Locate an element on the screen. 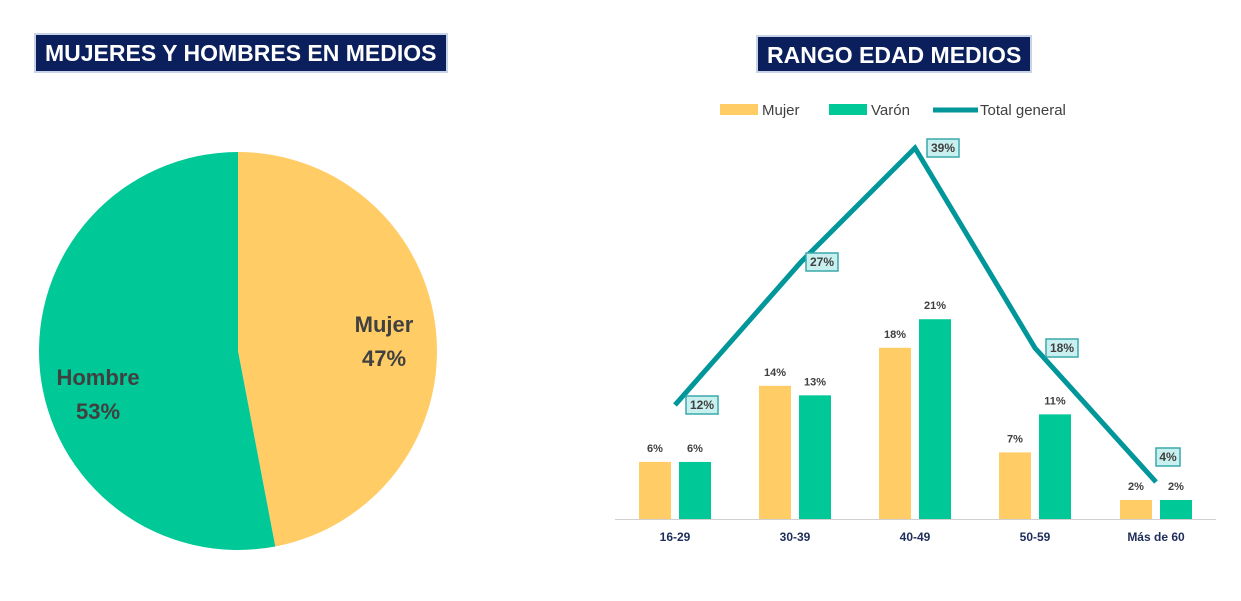 The width and height of the screenshot is (1241, 601). legend-label-0: Mujer is located at coordinates (781, 110).